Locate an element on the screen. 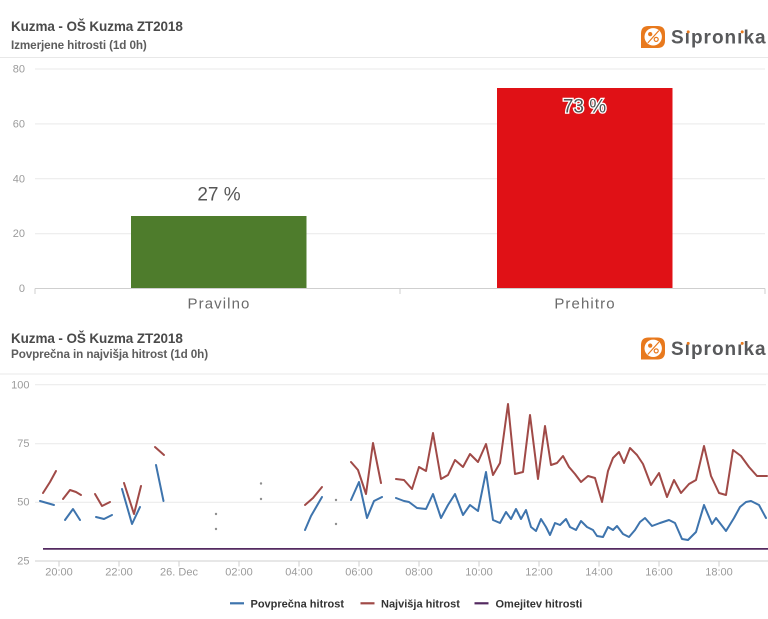 The image size is (768, 619). svg-text: 02:00 is located at coordinates (239, 573).